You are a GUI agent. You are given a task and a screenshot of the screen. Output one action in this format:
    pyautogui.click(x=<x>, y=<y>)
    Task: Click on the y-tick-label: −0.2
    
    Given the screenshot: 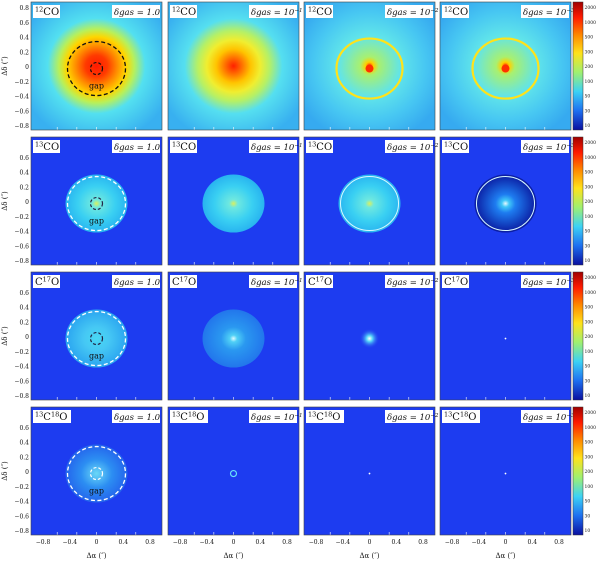 What is the action you would take?
    pyautogui.click(x=21, y=82)
    